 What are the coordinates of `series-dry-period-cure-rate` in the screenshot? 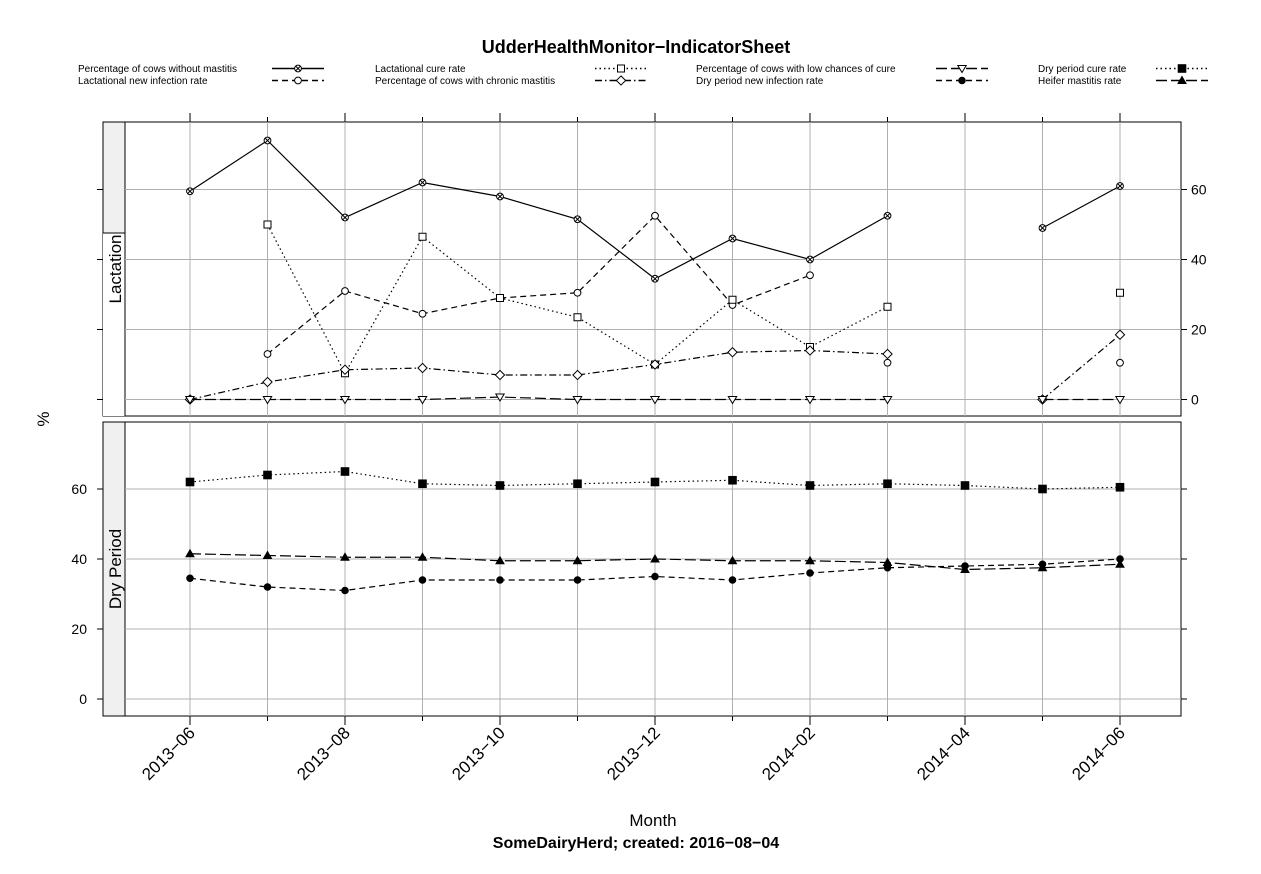 It's located at (655, 480).